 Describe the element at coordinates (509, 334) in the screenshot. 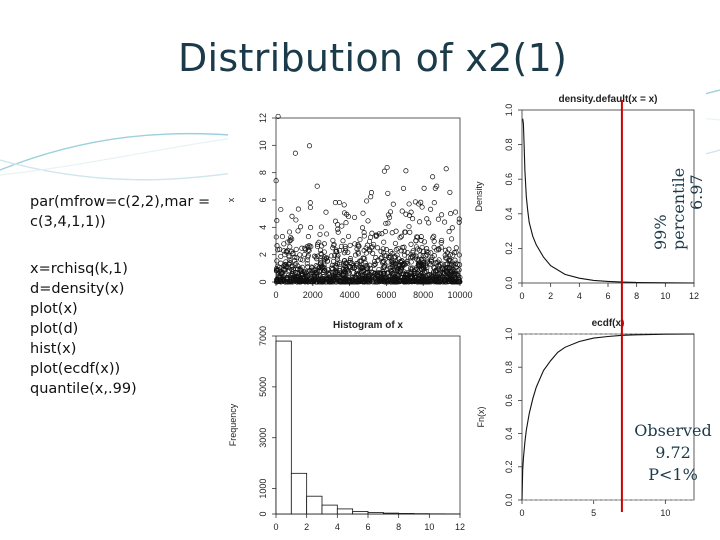

I see `ecdf-ytick-label-5: 1.0` at that location.